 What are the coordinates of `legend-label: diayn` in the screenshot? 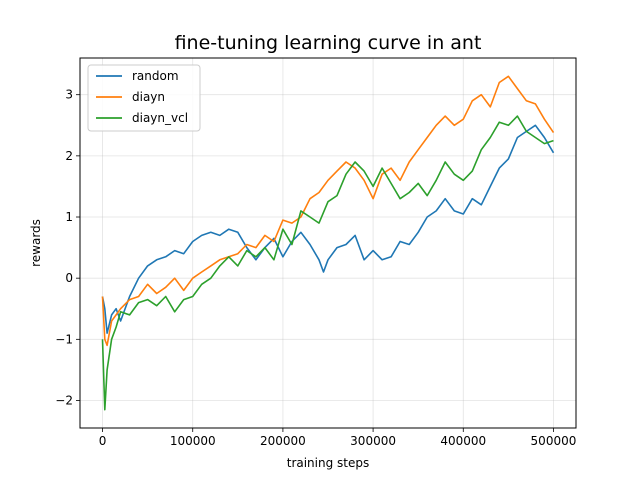 It's located at (148, 97).